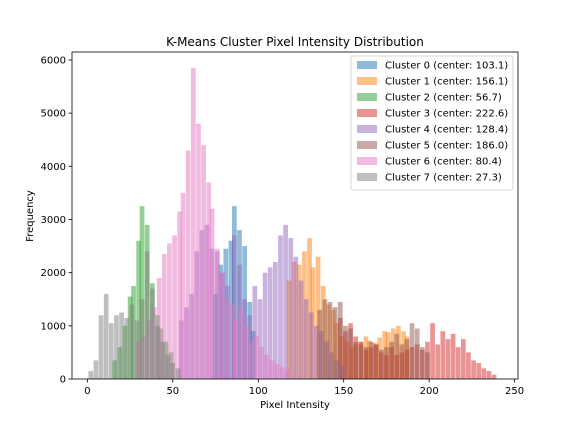 This screenshot has width=576, height=432. I want to click on x-axis-ticks: 0 50 100 150 200 250, so click(304, 388).